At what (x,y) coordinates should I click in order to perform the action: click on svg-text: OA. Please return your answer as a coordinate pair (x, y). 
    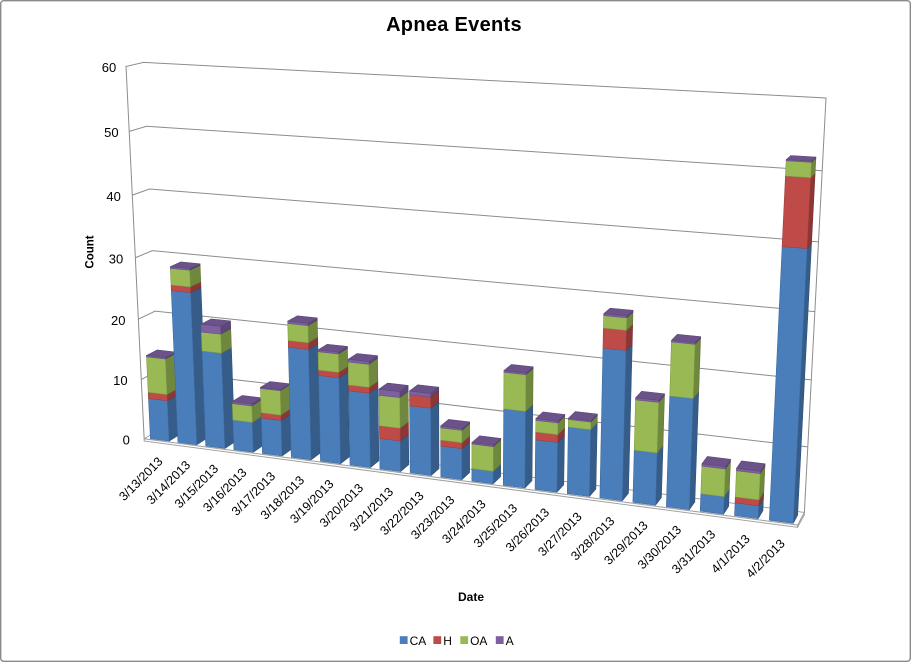
    Looking at the image, I should click on (478, 641).